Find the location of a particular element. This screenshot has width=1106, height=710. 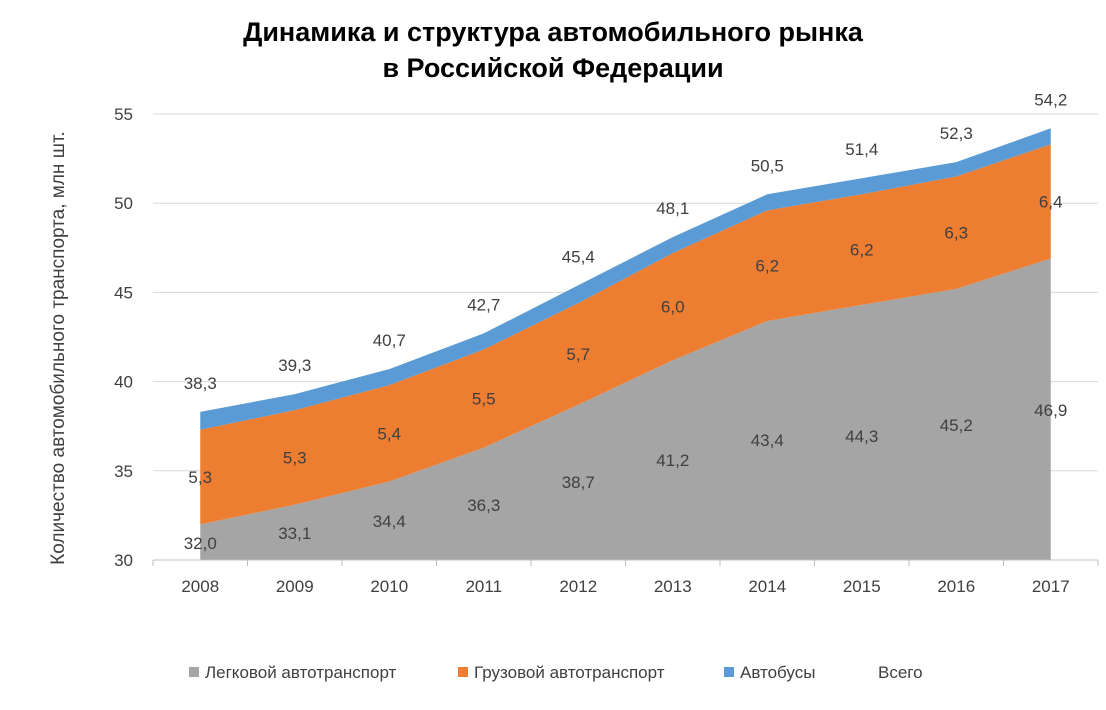

data-label-total: 51,4 is located at coordinates (861, 149).